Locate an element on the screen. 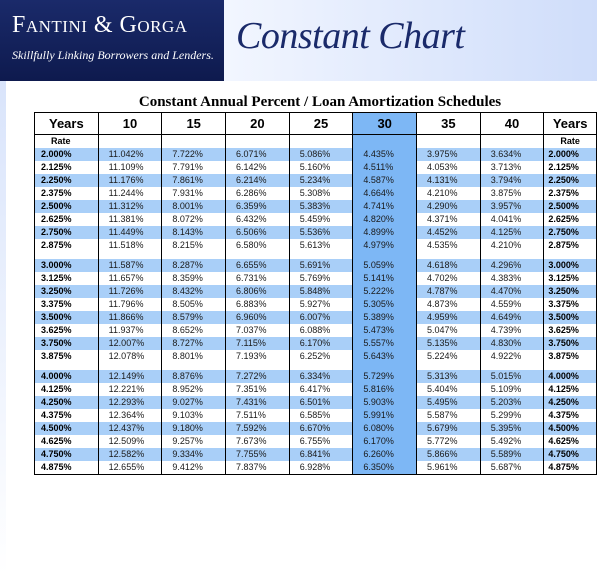 The image size is (597, 575). col-header: 40 is located at coordinates (512, 123).